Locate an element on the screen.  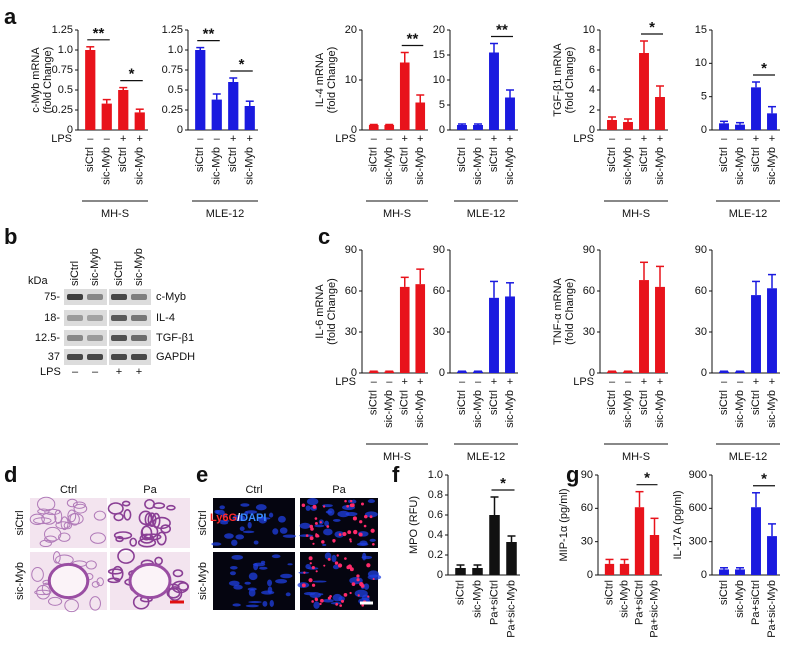
stain-dapi: DAPI is located at coordinates (253, 518).